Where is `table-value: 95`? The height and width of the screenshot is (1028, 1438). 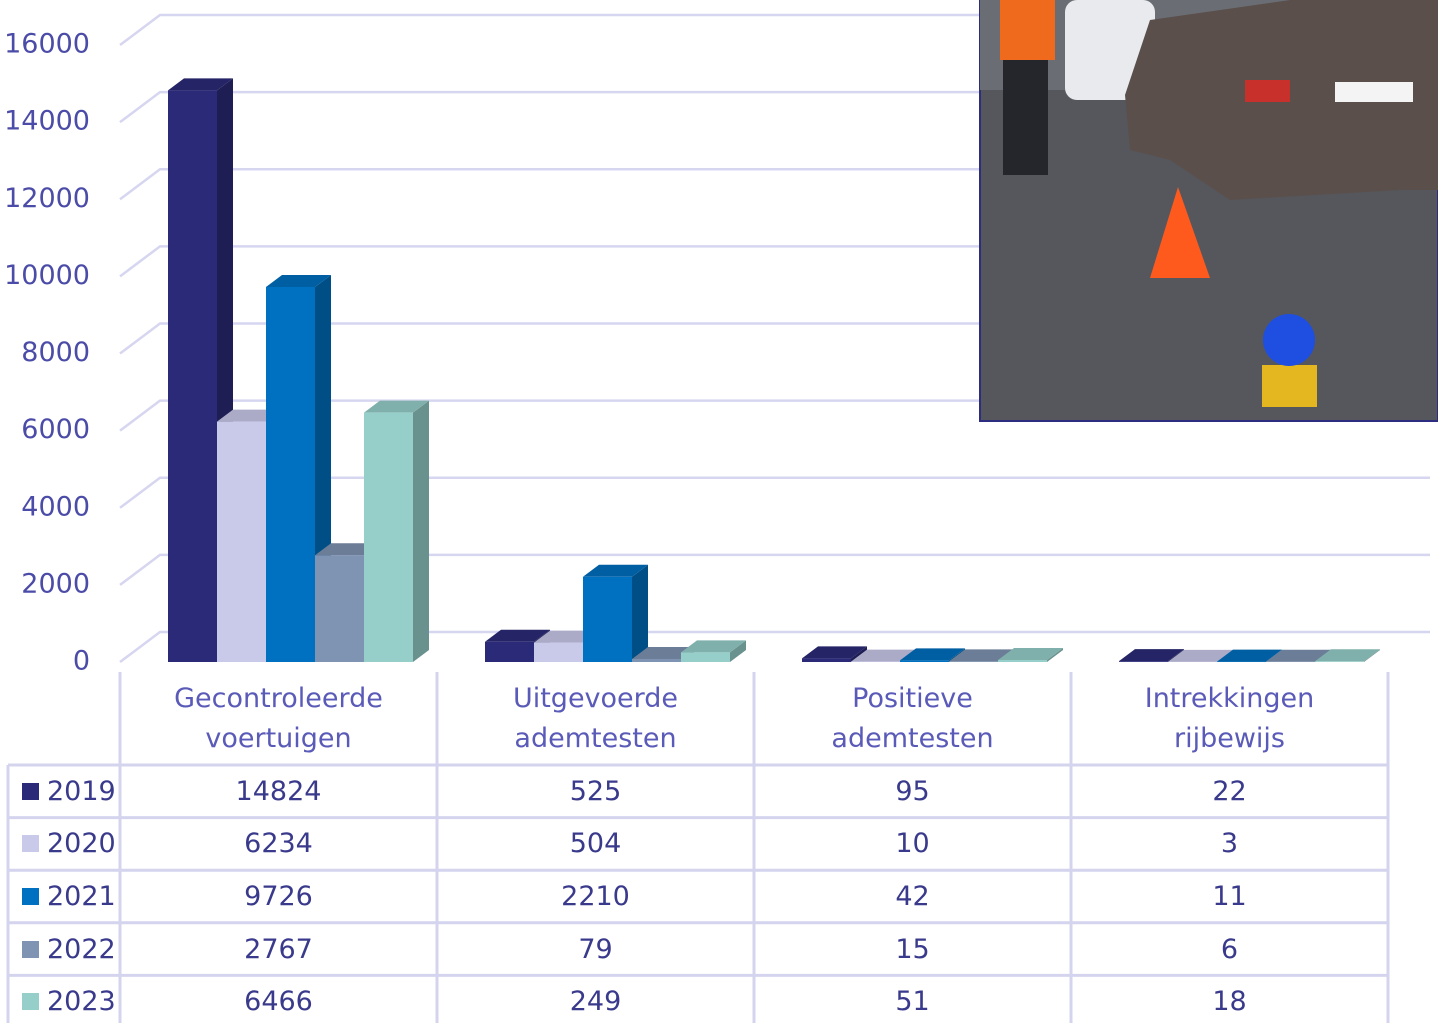
table-value: 95 is located at coordinates (912, 791).